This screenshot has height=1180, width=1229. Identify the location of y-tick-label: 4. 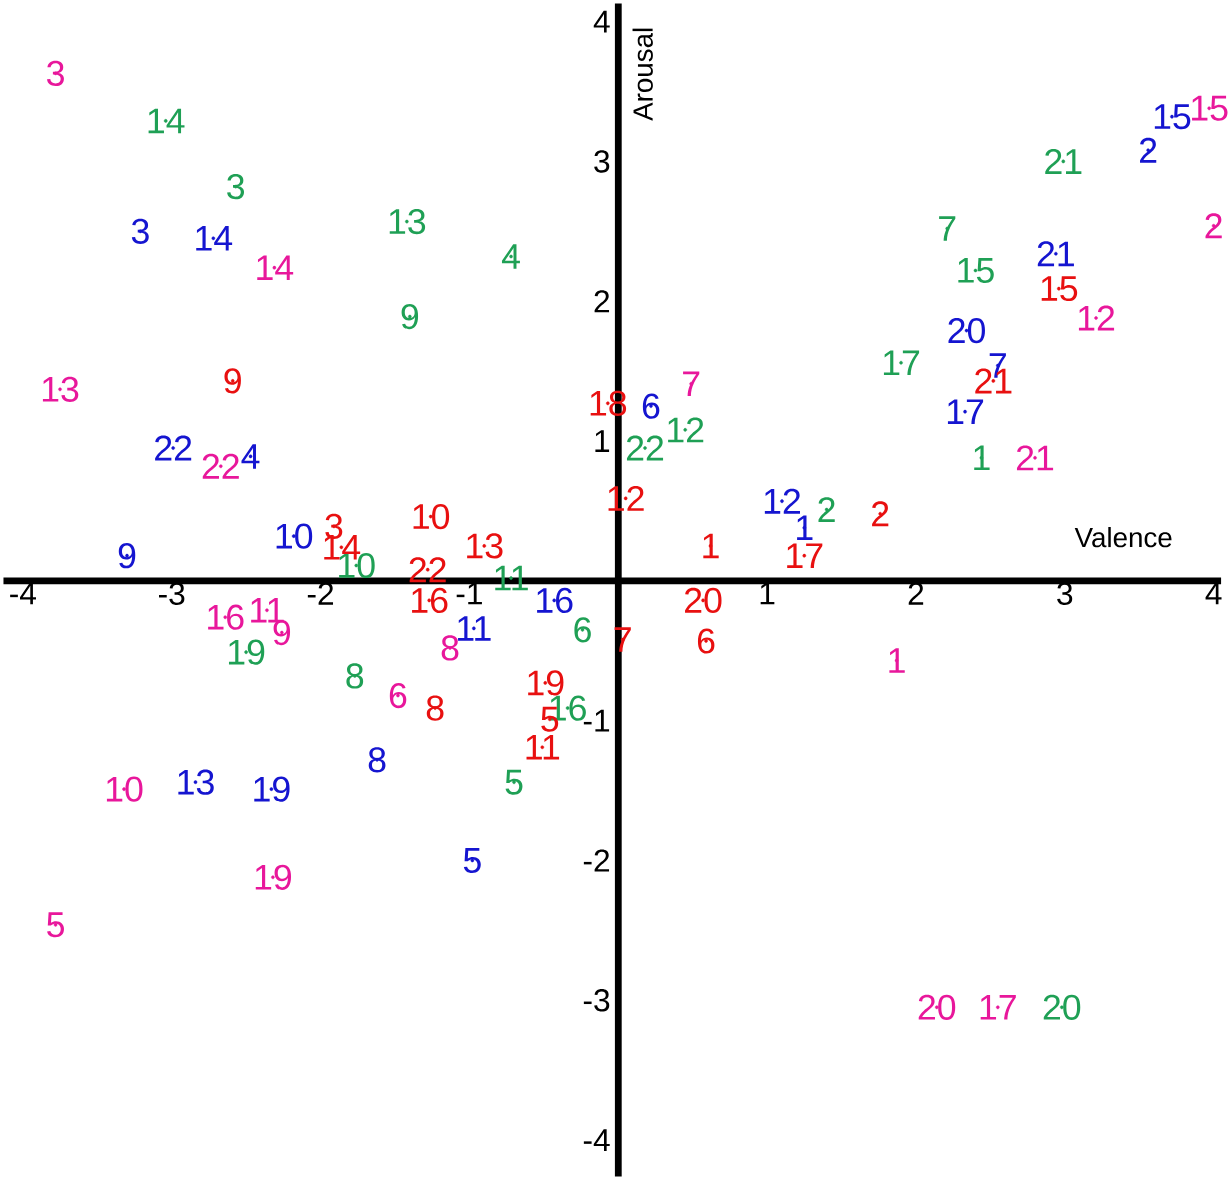
(601, 21).